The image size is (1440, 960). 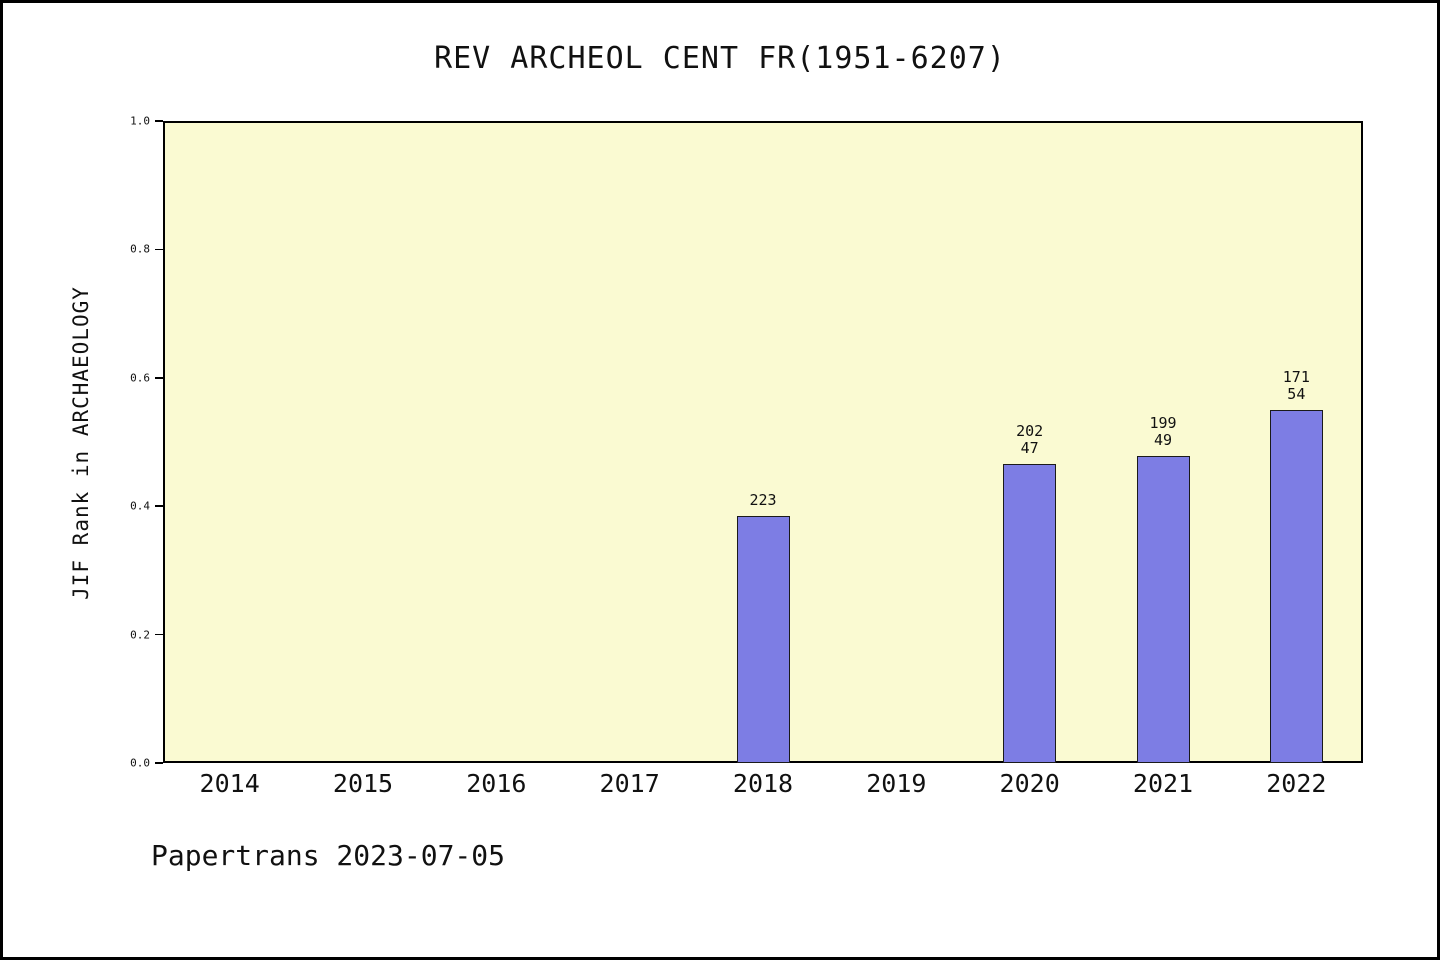 I want to click on bar-value-label-line: 49, so click(x=1163, y=440).